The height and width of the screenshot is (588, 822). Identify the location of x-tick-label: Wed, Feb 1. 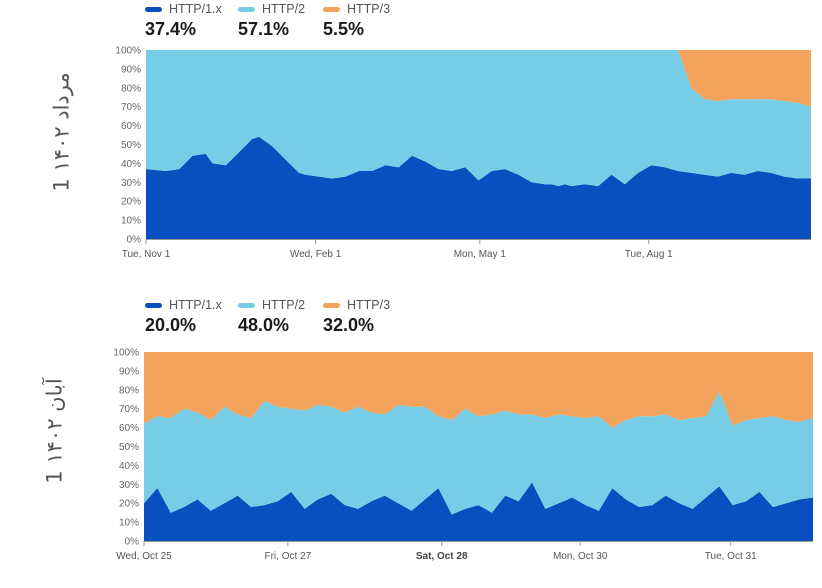
(316, 254).